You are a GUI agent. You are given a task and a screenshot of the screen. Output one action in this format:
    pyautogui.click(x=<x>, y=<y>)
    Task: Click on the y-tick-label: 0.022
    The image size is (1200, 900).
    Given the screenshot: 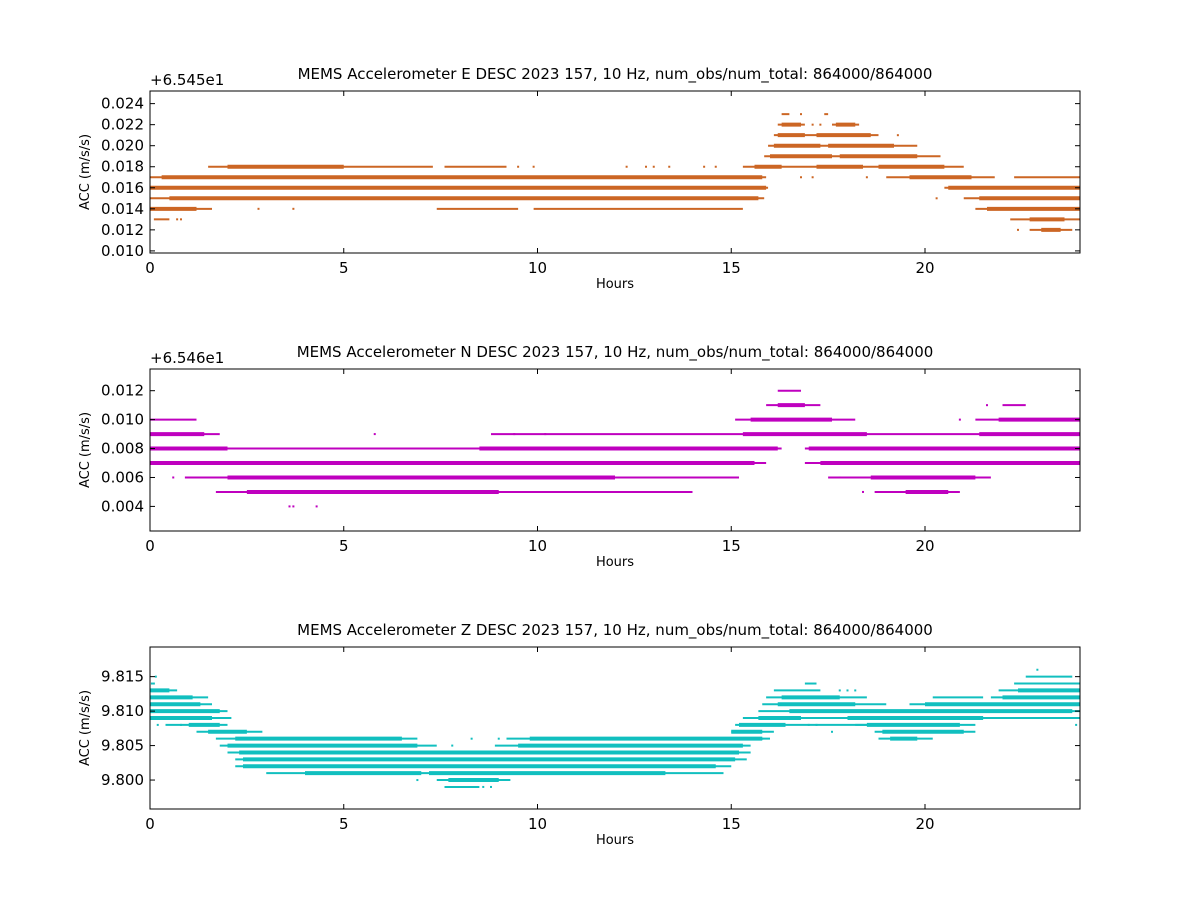 What is the action you would take?
    pyautogui.click(x=122, y=125)
    